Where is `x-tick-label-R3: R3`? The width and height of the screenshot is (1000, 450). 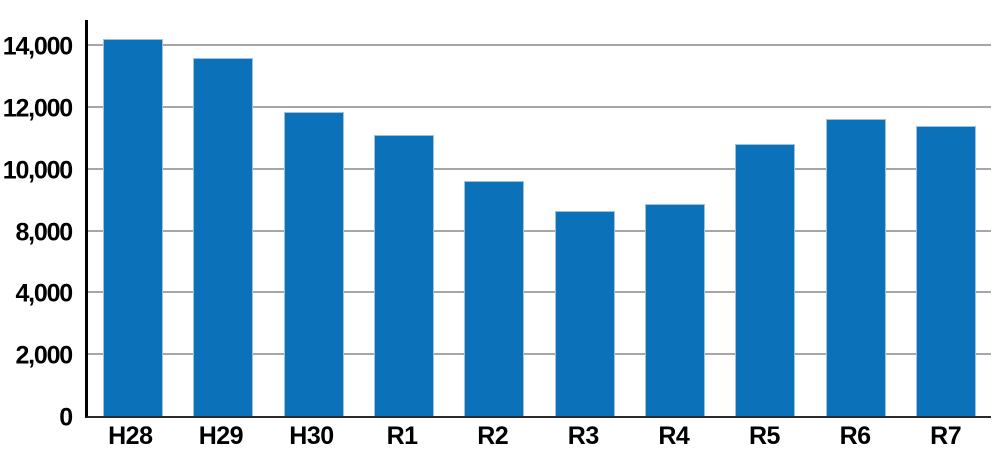 x-tick-label-R3: R3 is located at coordinates (583, 436).